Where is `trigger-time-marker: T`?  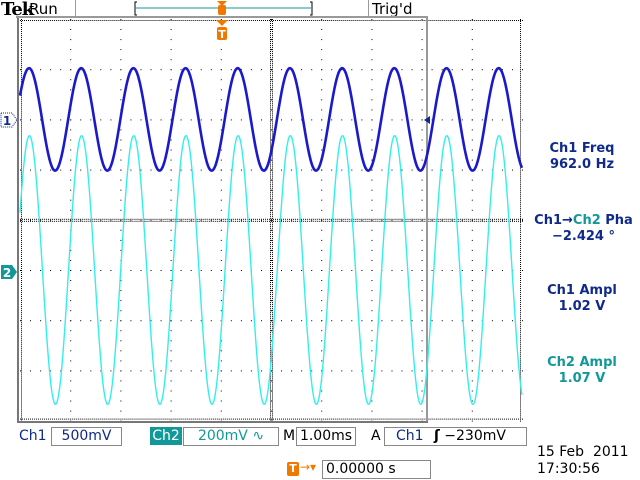 trigger-time-marker: T is located at coordinates (222, 30).